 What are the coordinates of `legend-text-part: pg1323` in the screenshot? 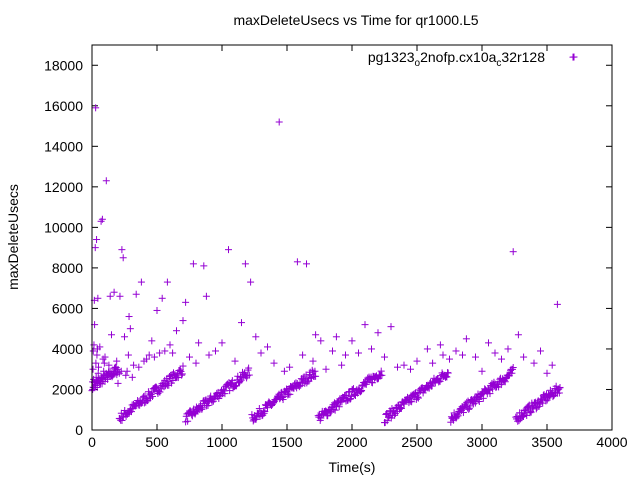 It's located at (391, 57).